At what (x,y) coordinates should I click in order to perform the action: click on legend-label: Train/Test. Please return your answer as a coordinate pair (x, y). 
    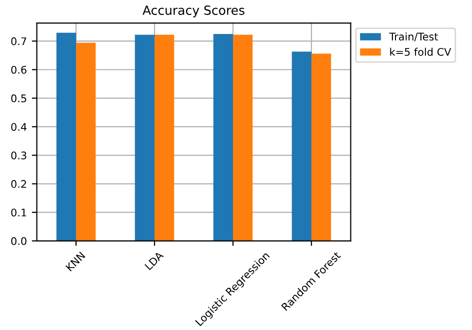
    Looking at the image, I should click on (413, 37).